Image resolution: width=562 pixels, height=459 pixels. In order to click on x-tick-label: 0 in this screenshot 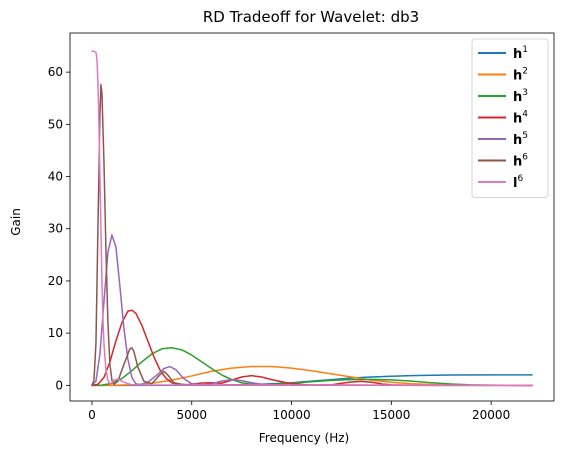, I will do `click(92, 415)`.